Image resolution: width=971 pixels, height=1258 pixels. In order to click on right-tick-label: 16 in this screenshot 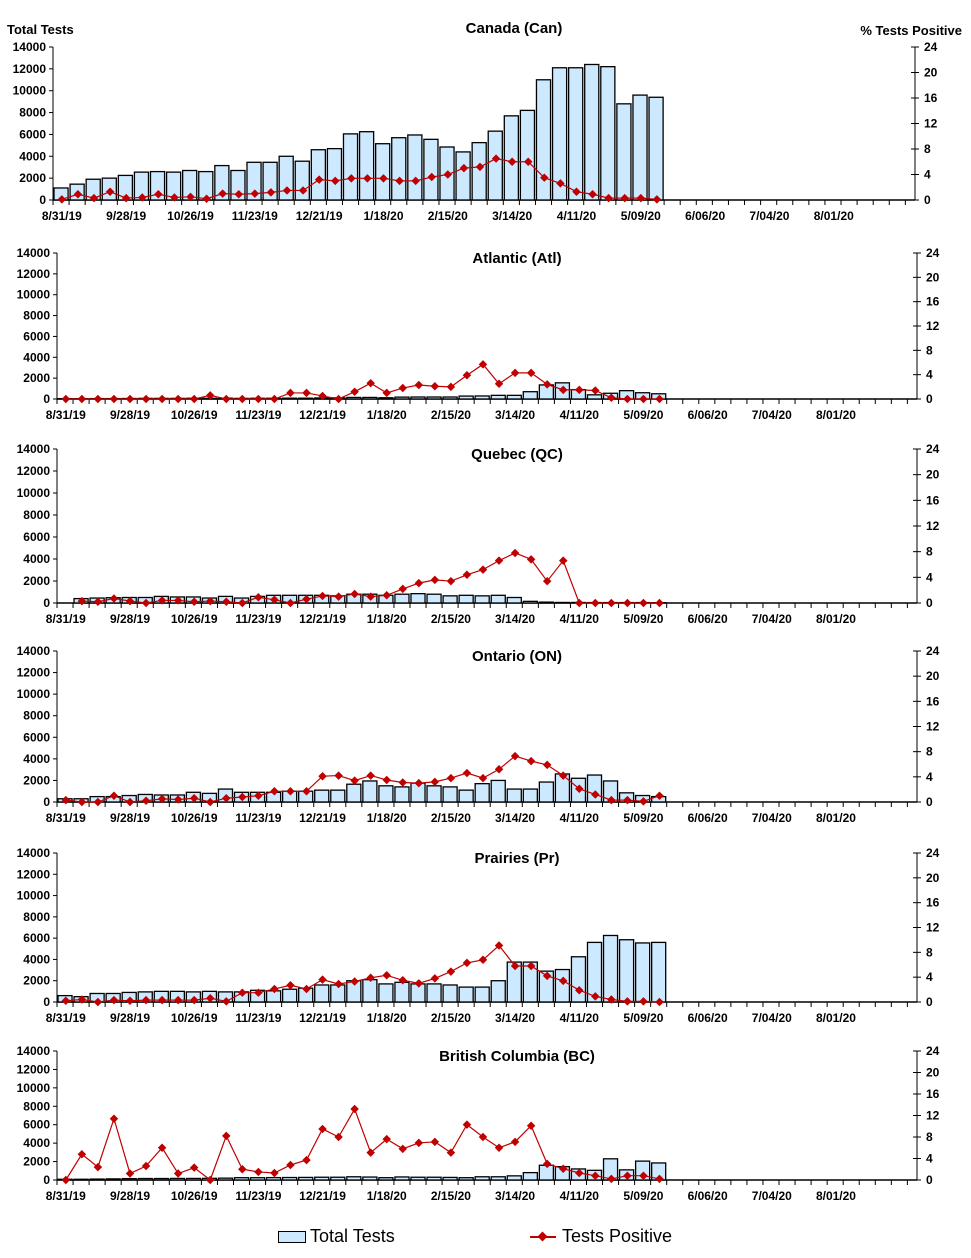, I will do `click(931, 98)`.